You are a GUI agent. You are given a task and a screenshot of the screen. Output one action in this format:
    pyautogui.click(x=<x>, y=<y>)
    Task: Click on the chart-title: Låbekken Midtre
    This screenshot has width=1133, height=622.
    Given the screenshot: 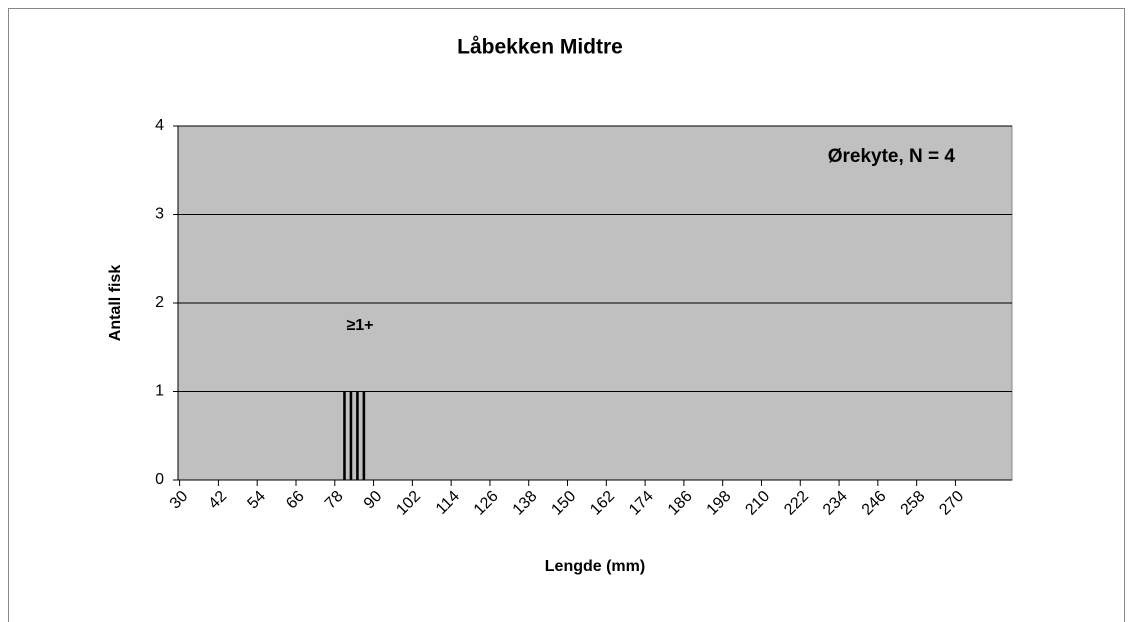 What is the action you would take?
    pyautogui.click(x=540, y=47)
    